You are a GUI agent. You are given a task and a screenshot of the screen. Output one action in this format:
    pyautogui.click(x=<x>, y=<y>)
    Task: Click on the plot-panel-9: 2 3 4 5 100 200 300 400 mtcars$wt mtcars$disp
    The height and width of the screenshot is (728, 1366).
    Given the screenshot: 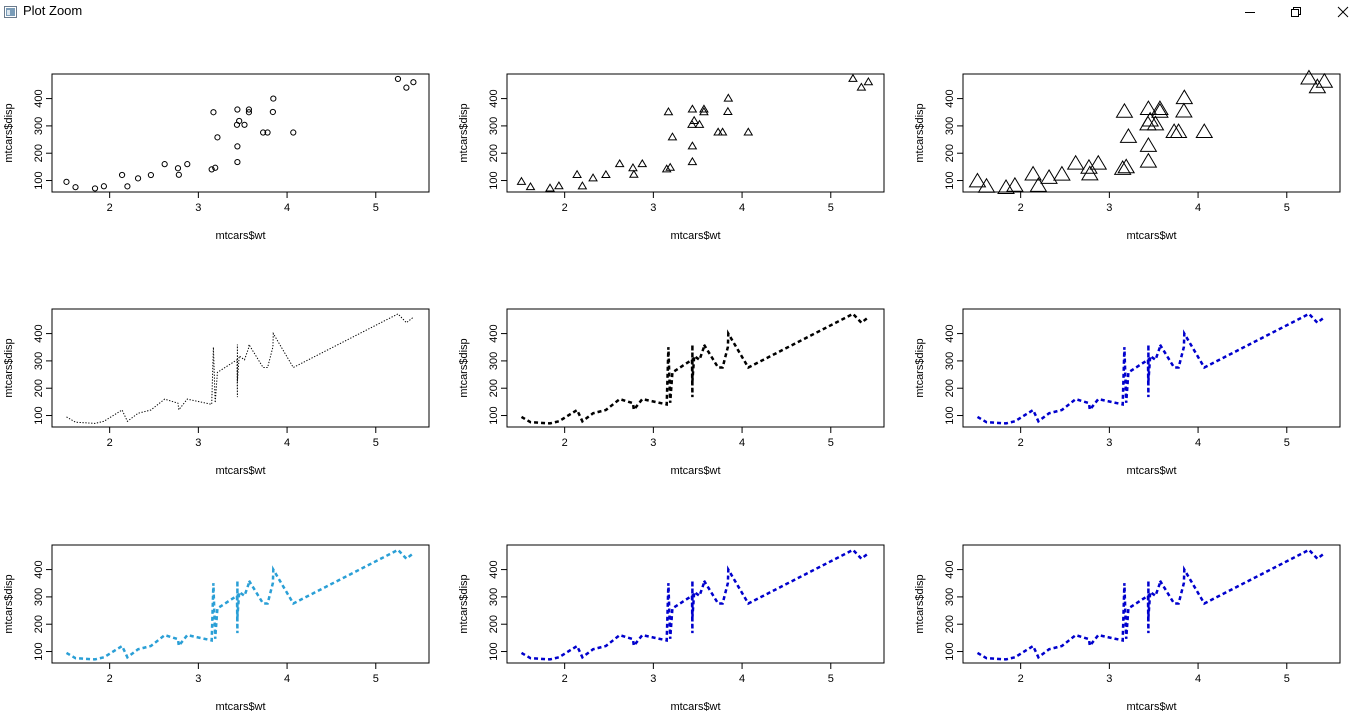 What is the action you would take?
    pyautogui.click(x=1127, y=628)
    